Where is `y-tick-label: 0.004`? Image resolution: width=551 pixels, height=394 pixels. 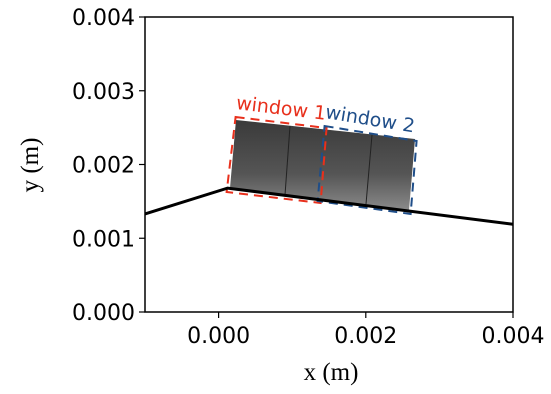
y-tick-label: 0.004 is located at coordinates (103, 18).